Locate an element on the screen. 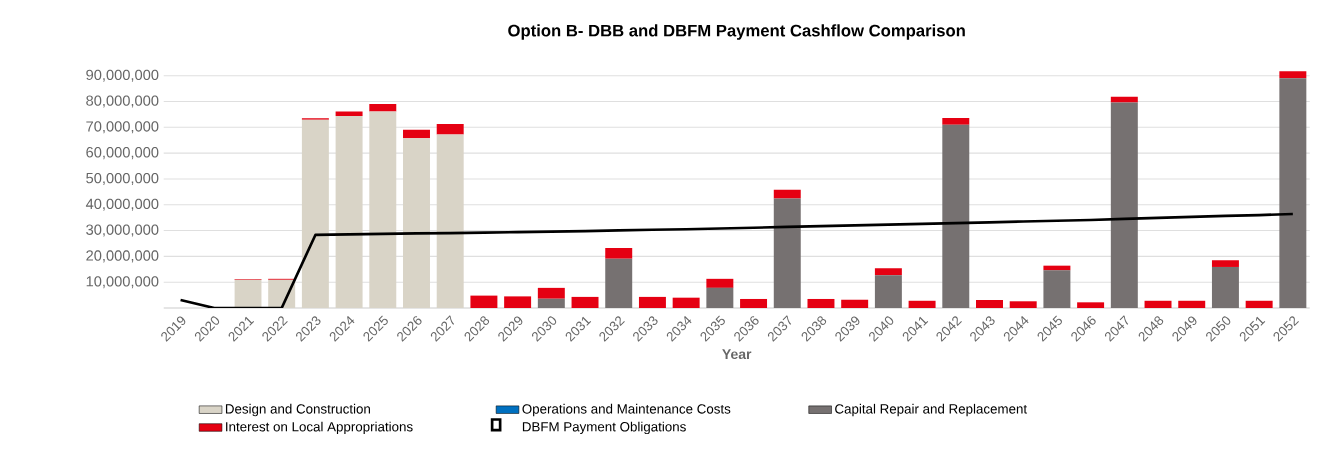 The width and height of the screenshot is (1325, 455). x-axis-title: Year is located at coordinates (737, 354).